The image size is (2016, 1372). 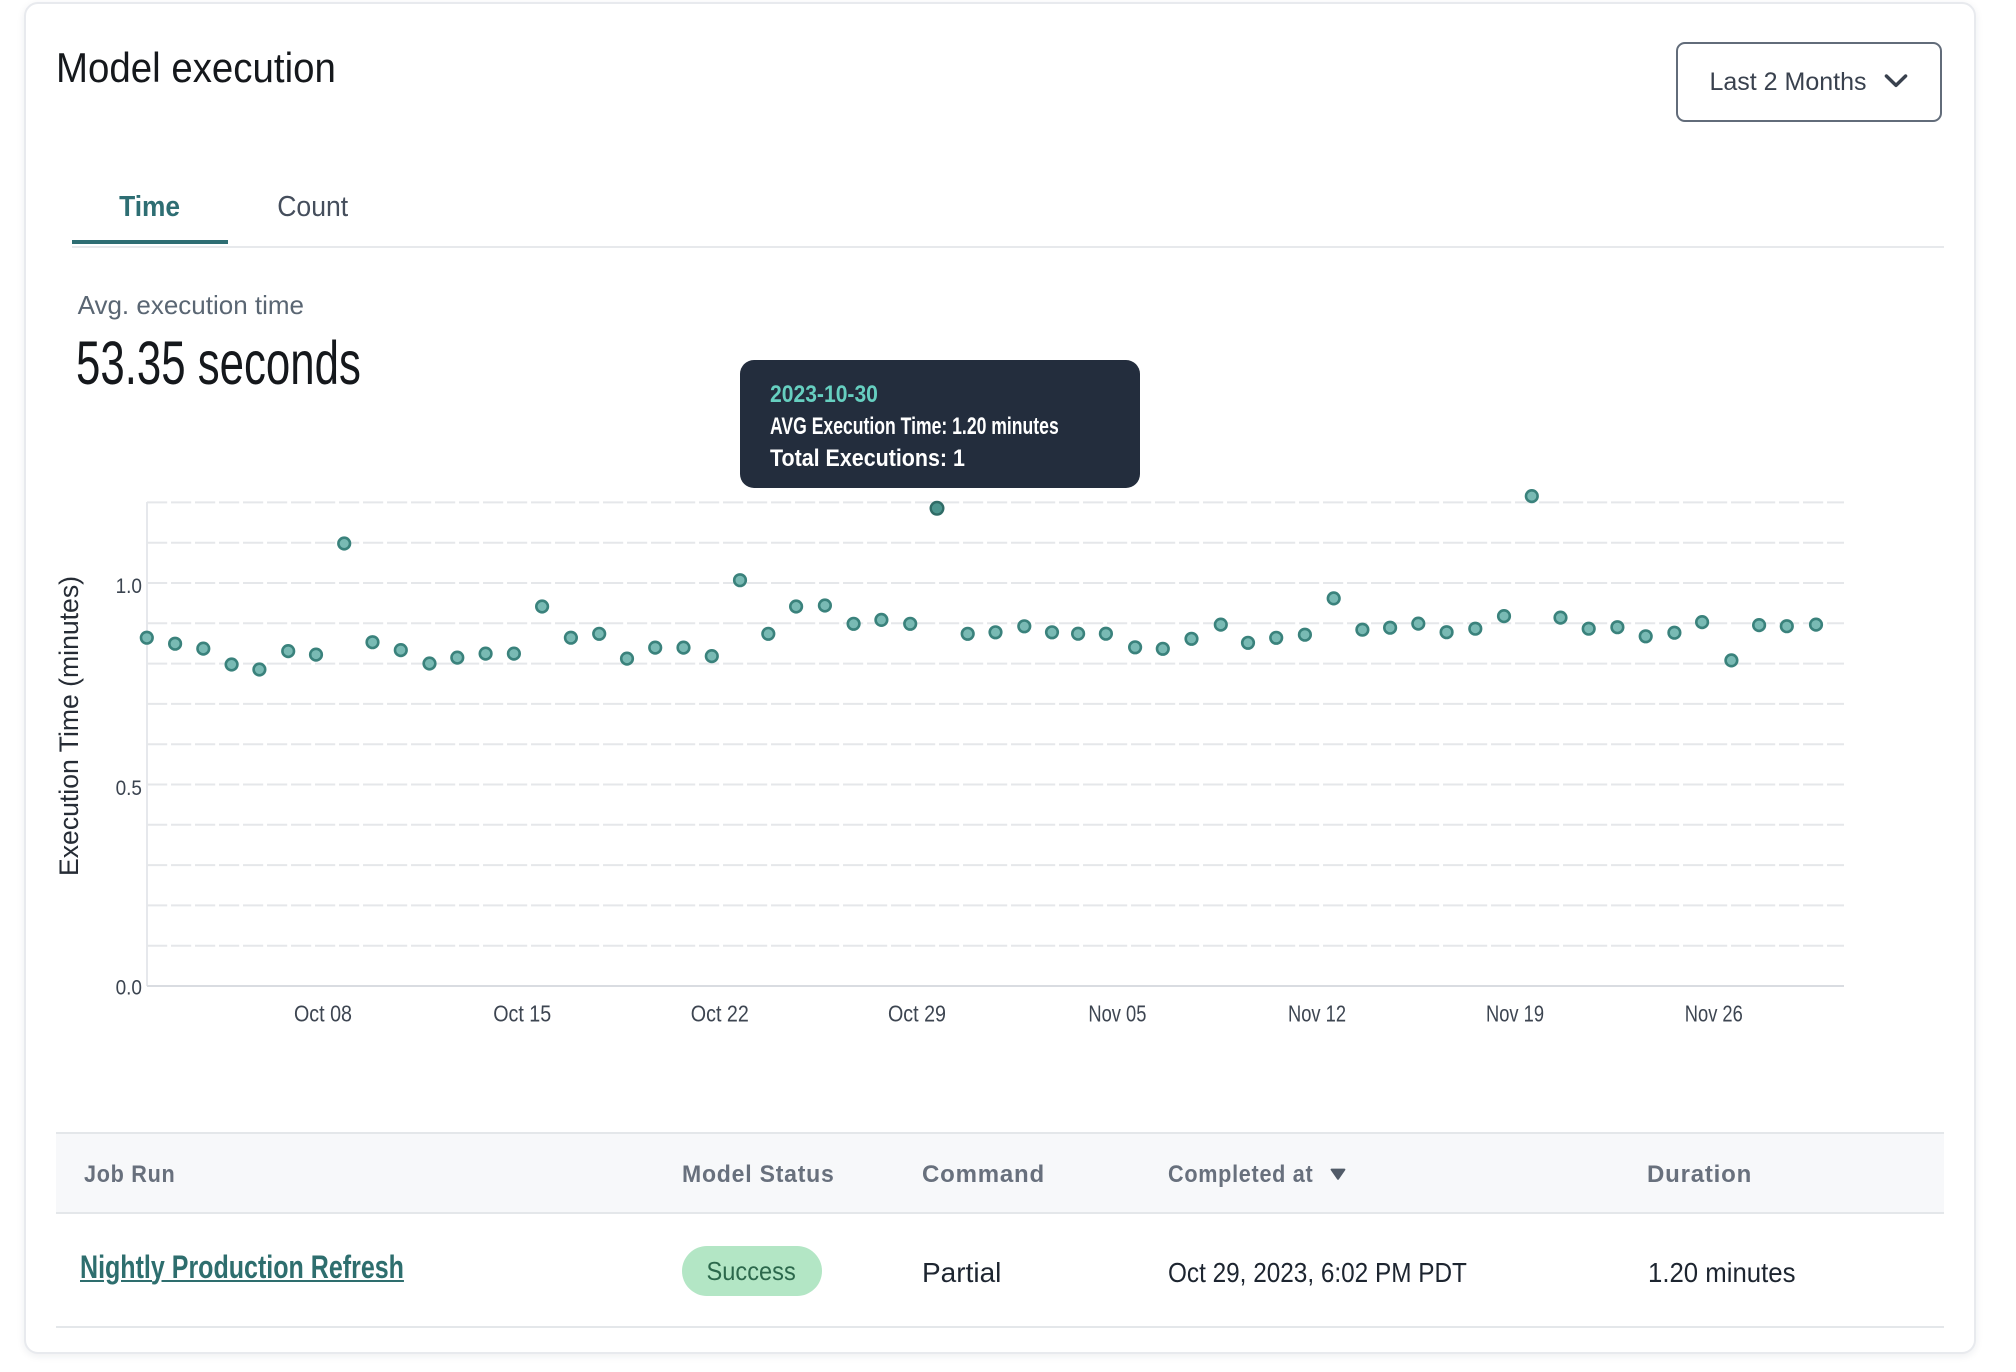 What do you see at coordinates (129, 988) in the screenshot?
I see `svg-text: 0.0` at bounding box center [129, 988].